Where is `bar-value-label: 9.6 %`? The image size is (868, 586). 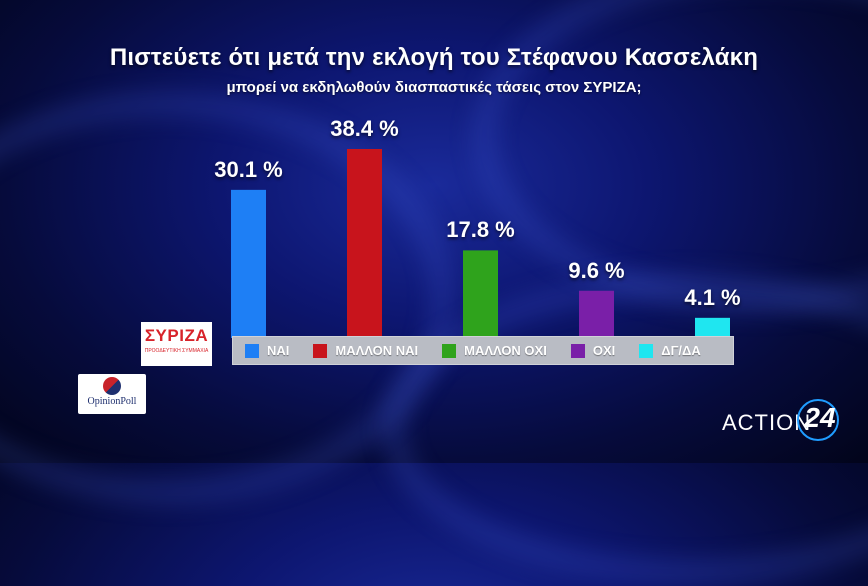 bar-value-label: 9.6 % is located at coordinates (596, 270).